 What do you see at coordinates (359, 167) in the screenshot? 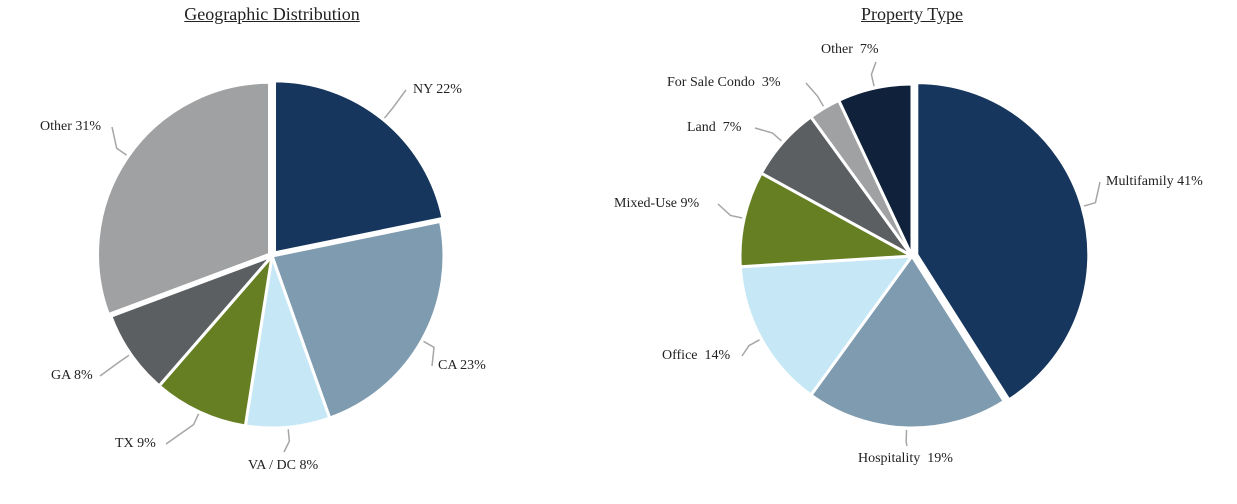
I see `pie-slice-ny` at bounding box center [359, 167].